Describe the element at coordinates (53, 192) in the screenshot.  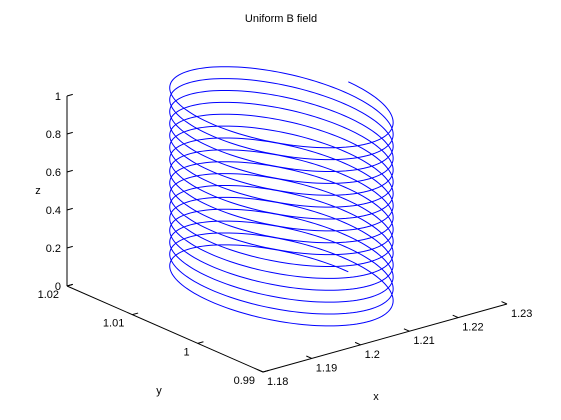
I see `z-tick-labels: 0 0.2 0.4 0.6 0.8 1` at that location.